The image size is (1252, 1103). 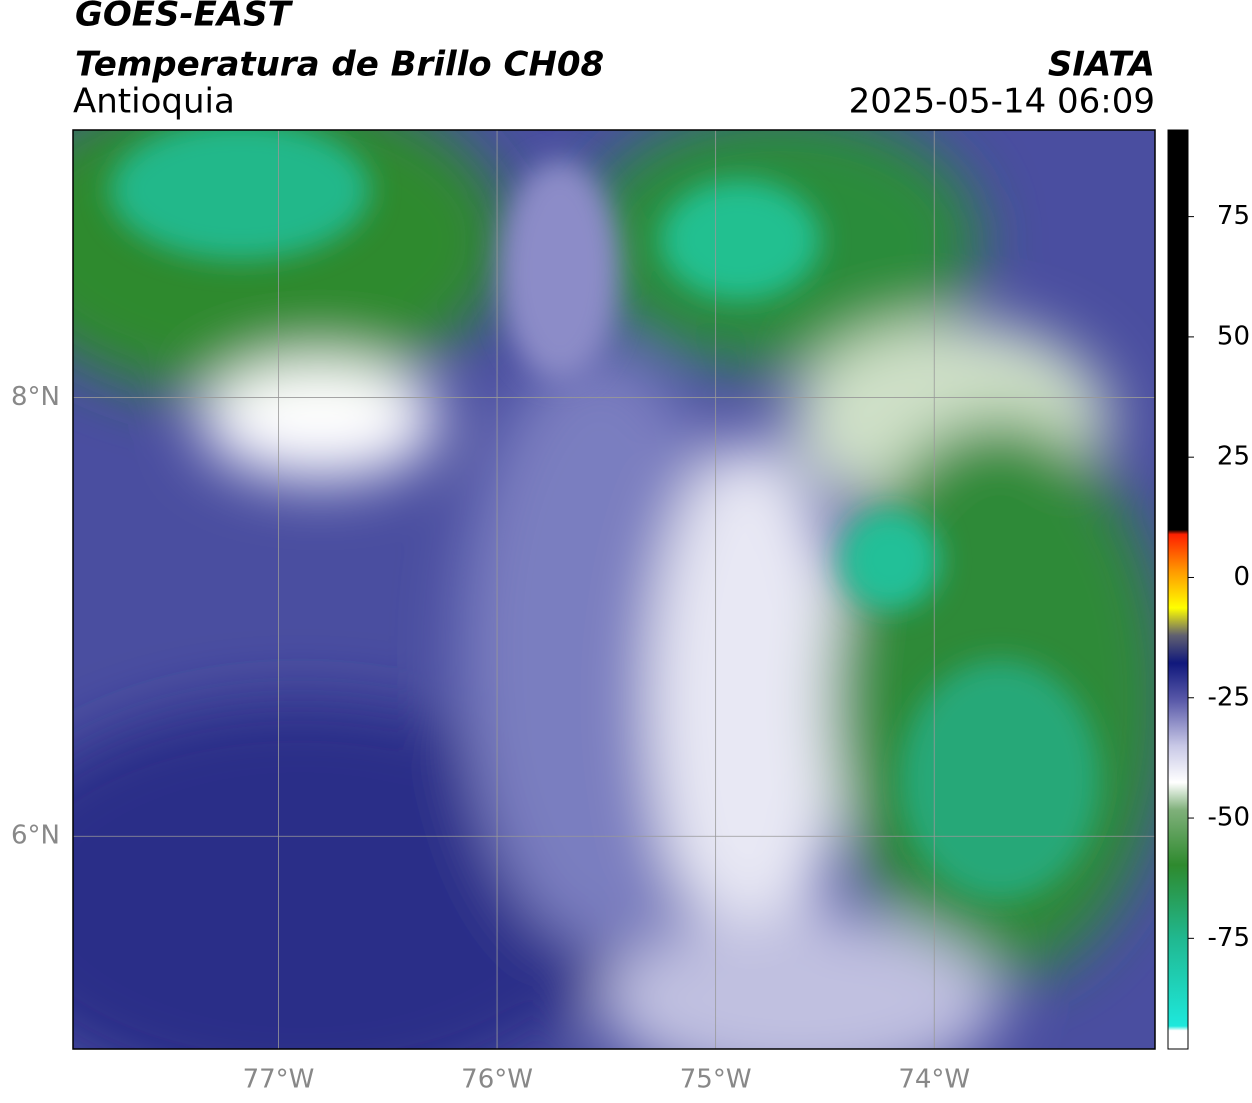 I want to click on lat-tick-label: 8°N, so click(x=35, y=397).